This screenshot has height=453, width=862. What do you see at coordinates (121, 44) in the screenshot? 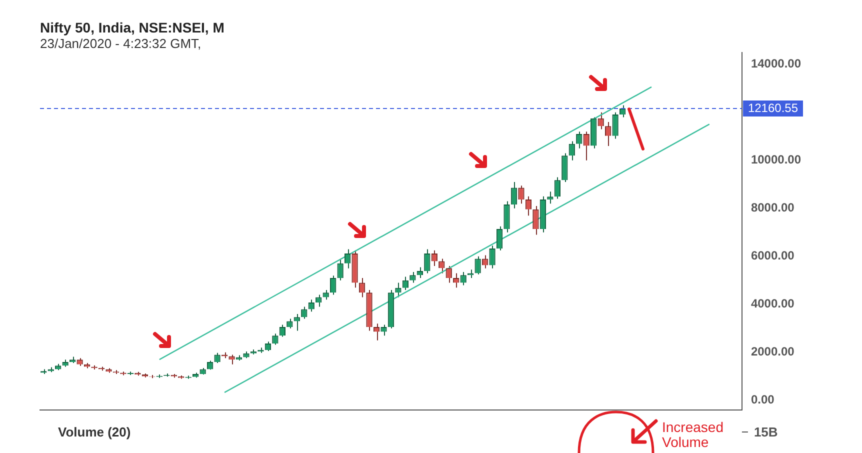
I see `chart-subtitle: 23/Jan/2020 - 4:23:32 GMT,` at bounding box center [121, 44].